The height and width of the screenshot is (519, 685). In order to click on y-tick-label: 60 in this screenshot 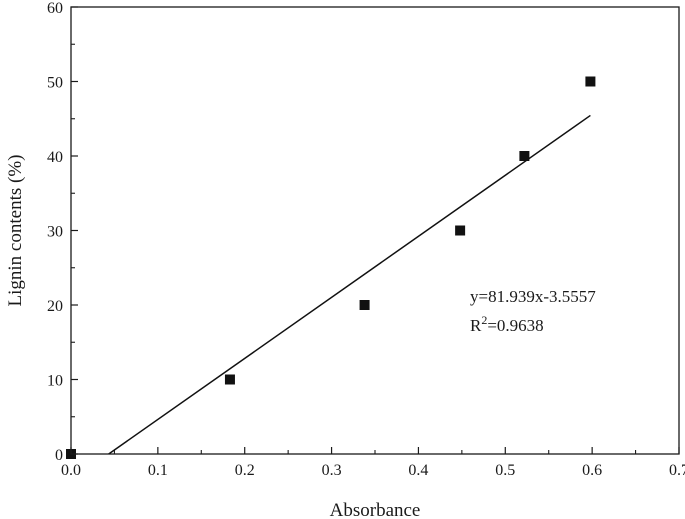, I will do `click(55, 8)`.